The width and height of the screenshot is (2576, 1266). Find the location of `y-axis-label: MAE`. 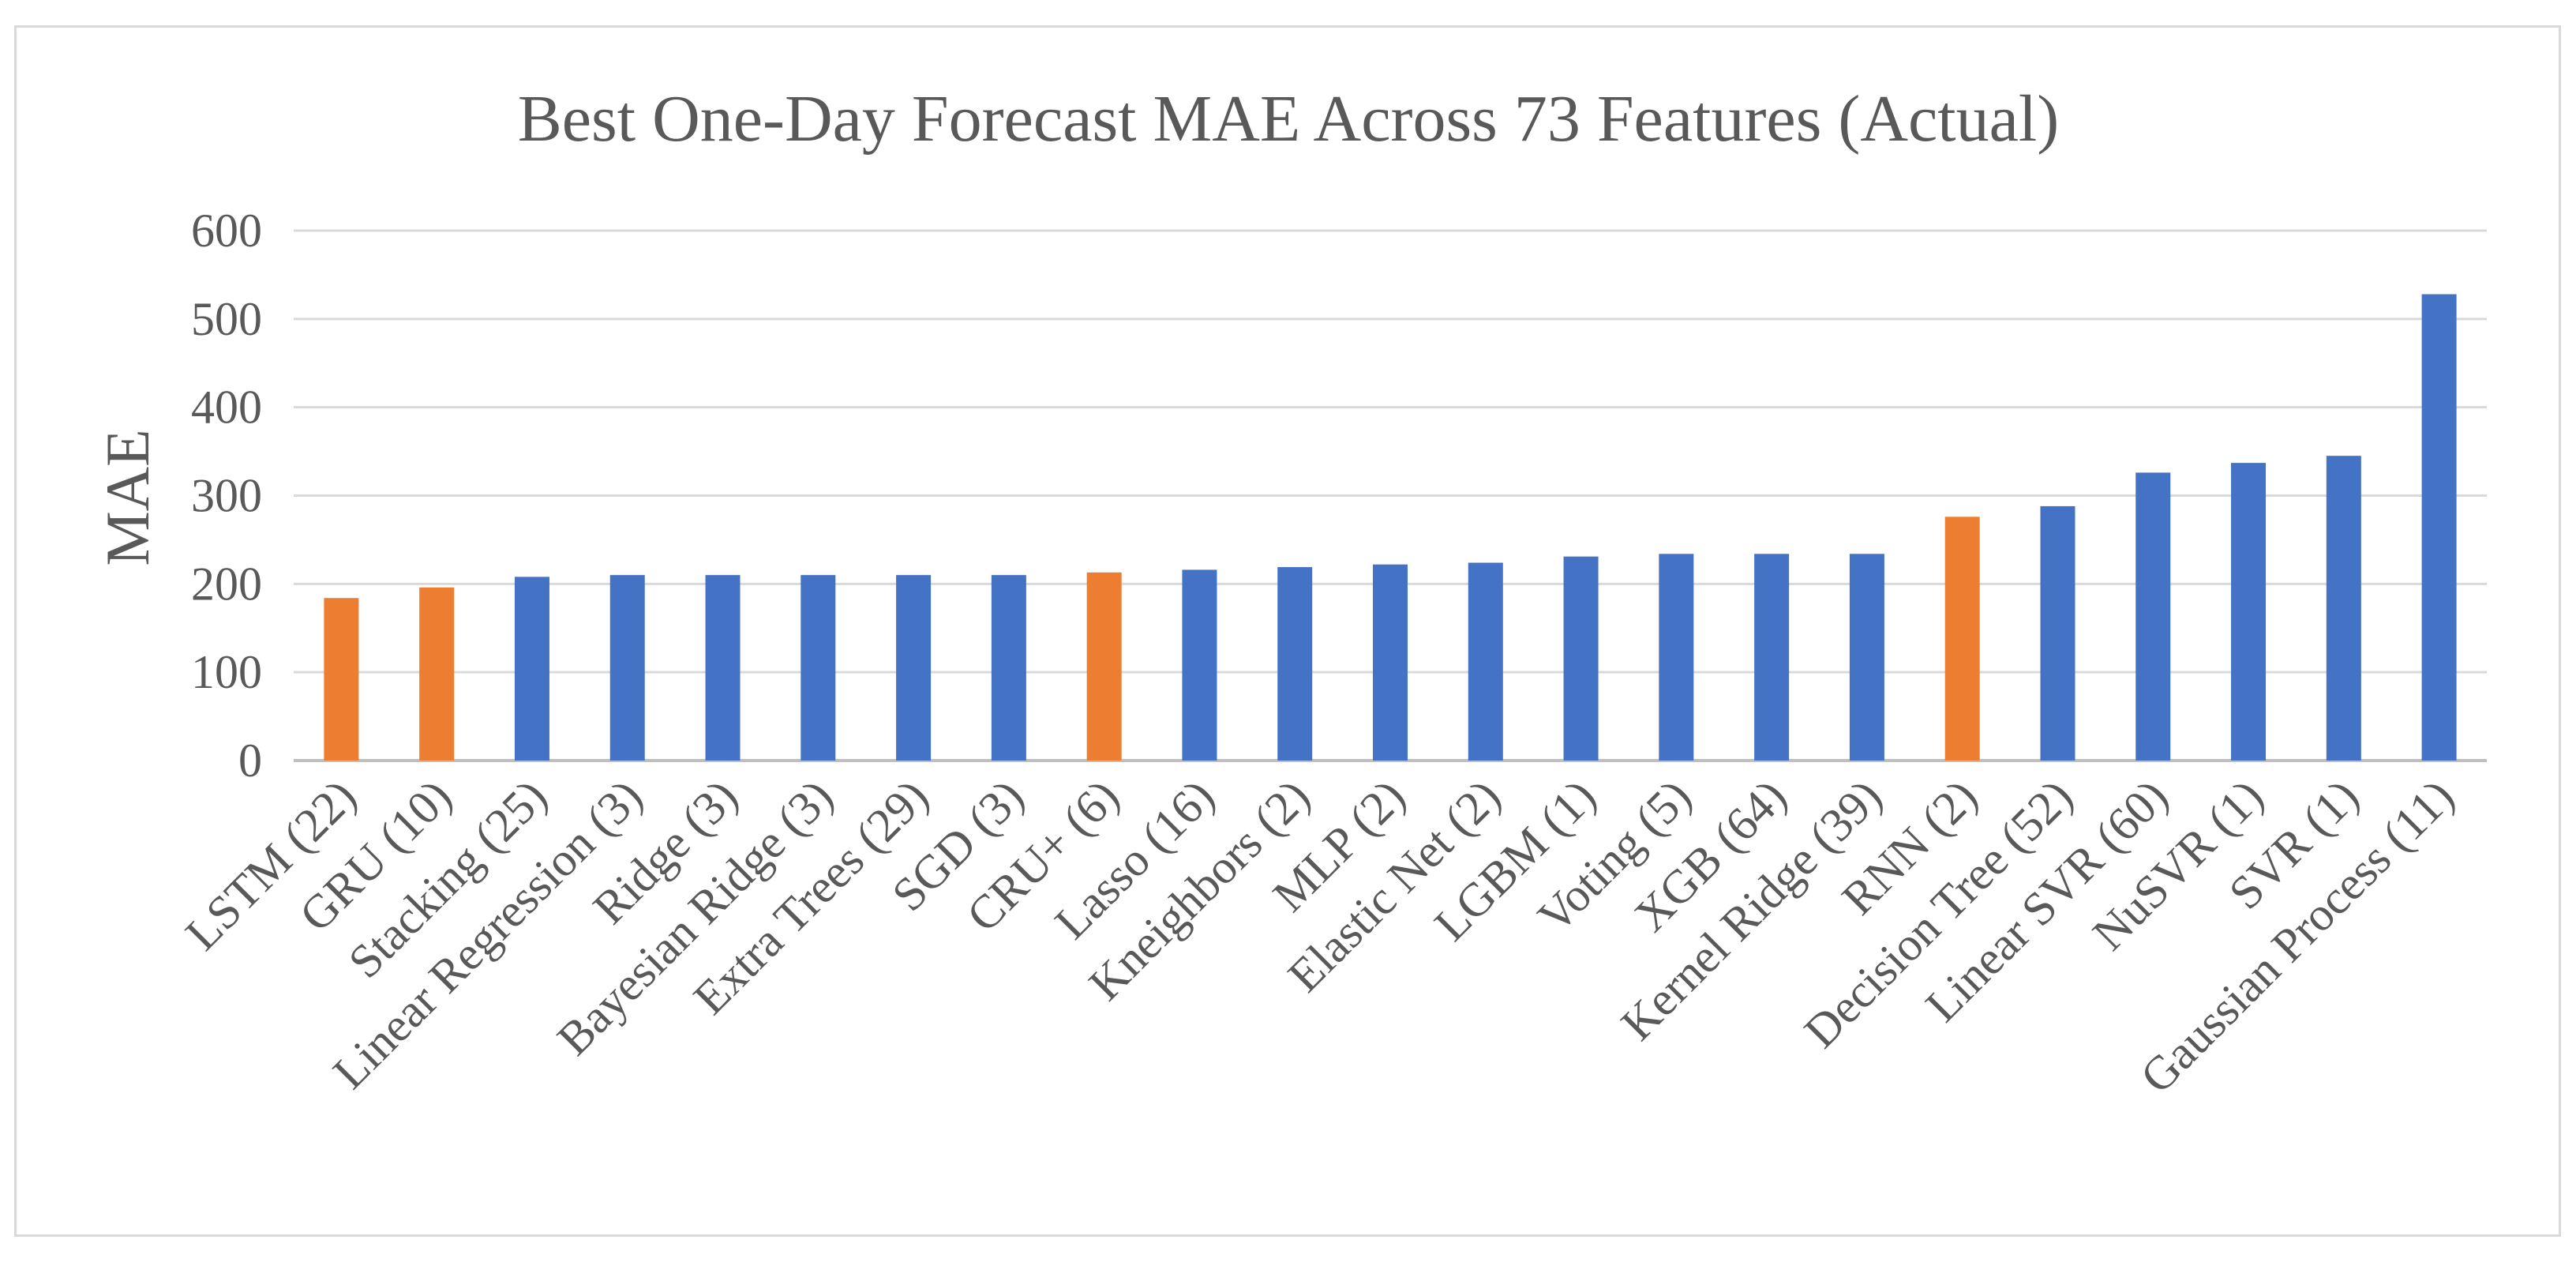

y-axis-label: MAE is located at coordinates (127, 497).